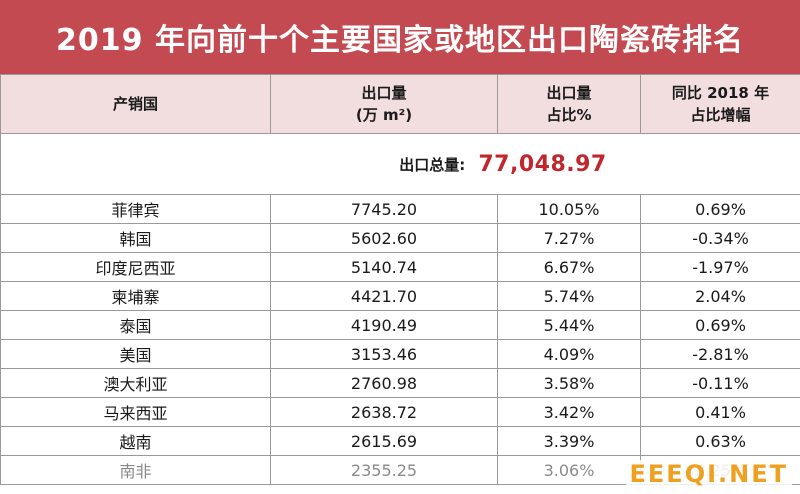 Image resolution: width=800 pixels, height=494 pixels. I want to click on cell-country: 美国, so click(135, 354).